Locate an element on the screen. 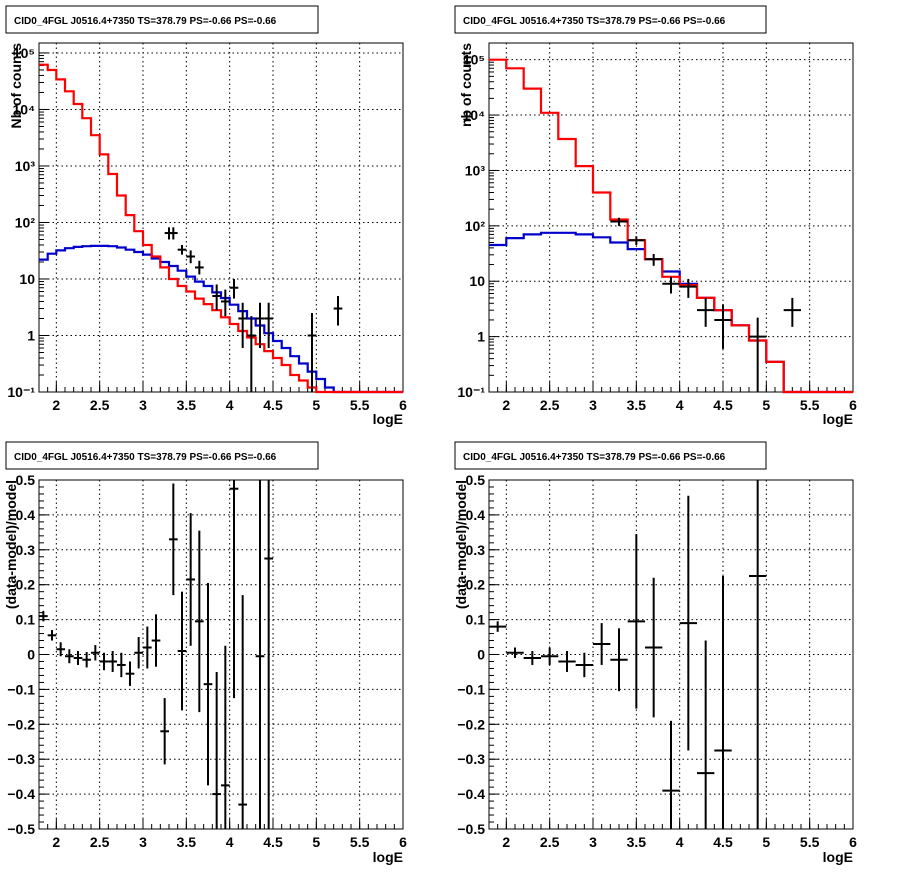 This screenshot has height=875, width=898. panel-4-xlabel: logE is located at coordinates (838, 857).